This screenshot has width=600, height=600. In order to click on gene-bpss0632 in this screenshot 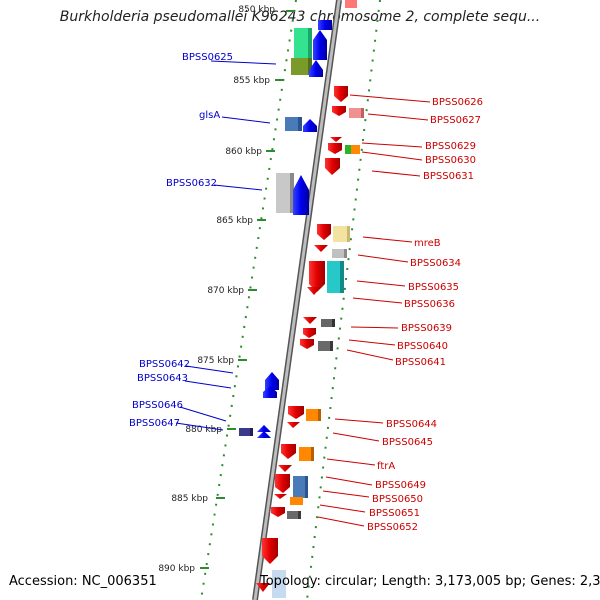, I will do `click(292, 194)`.